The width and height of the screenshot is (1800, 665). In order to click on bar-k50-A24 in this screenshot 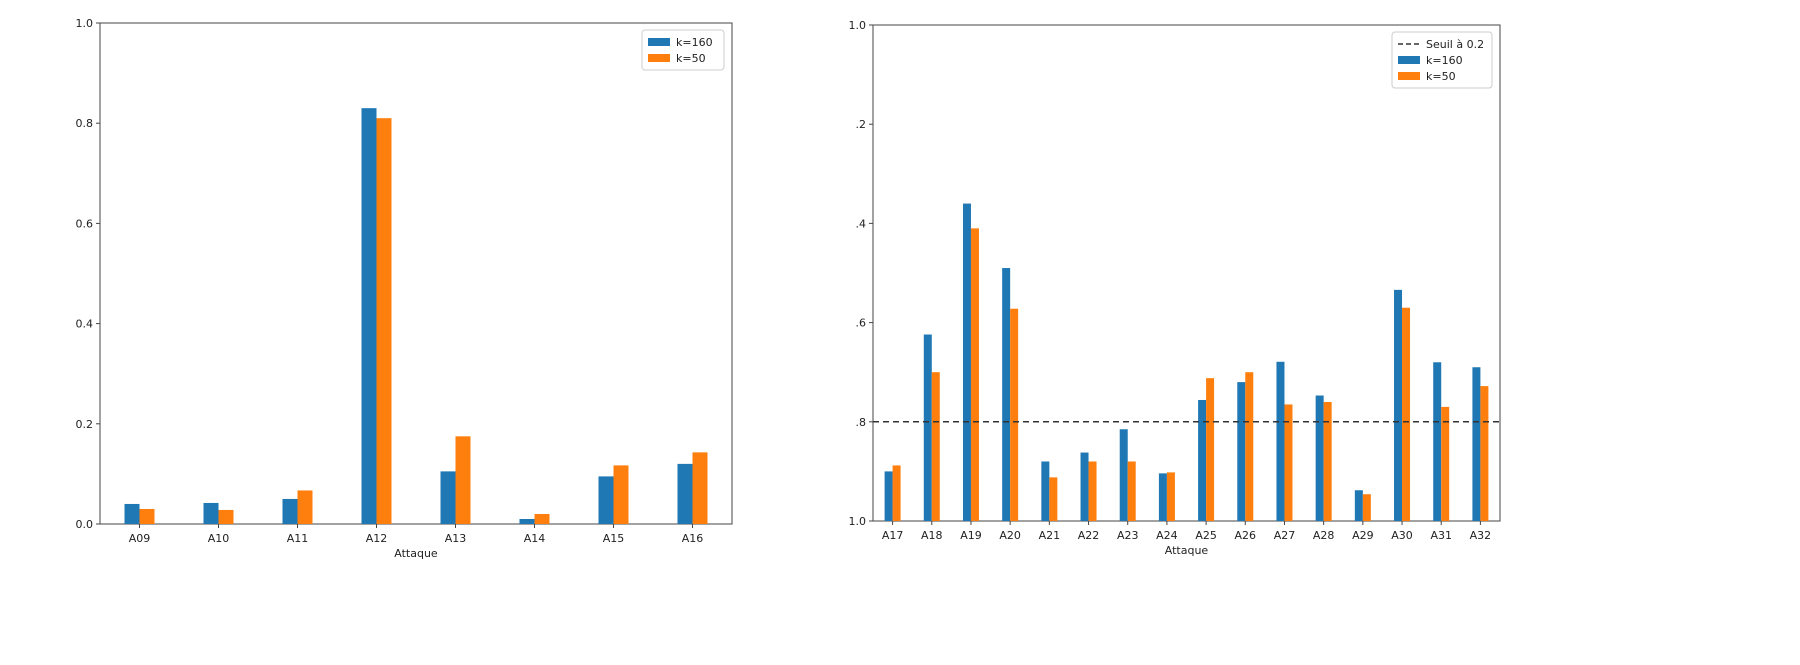, I will do `click(1170, 496)`.